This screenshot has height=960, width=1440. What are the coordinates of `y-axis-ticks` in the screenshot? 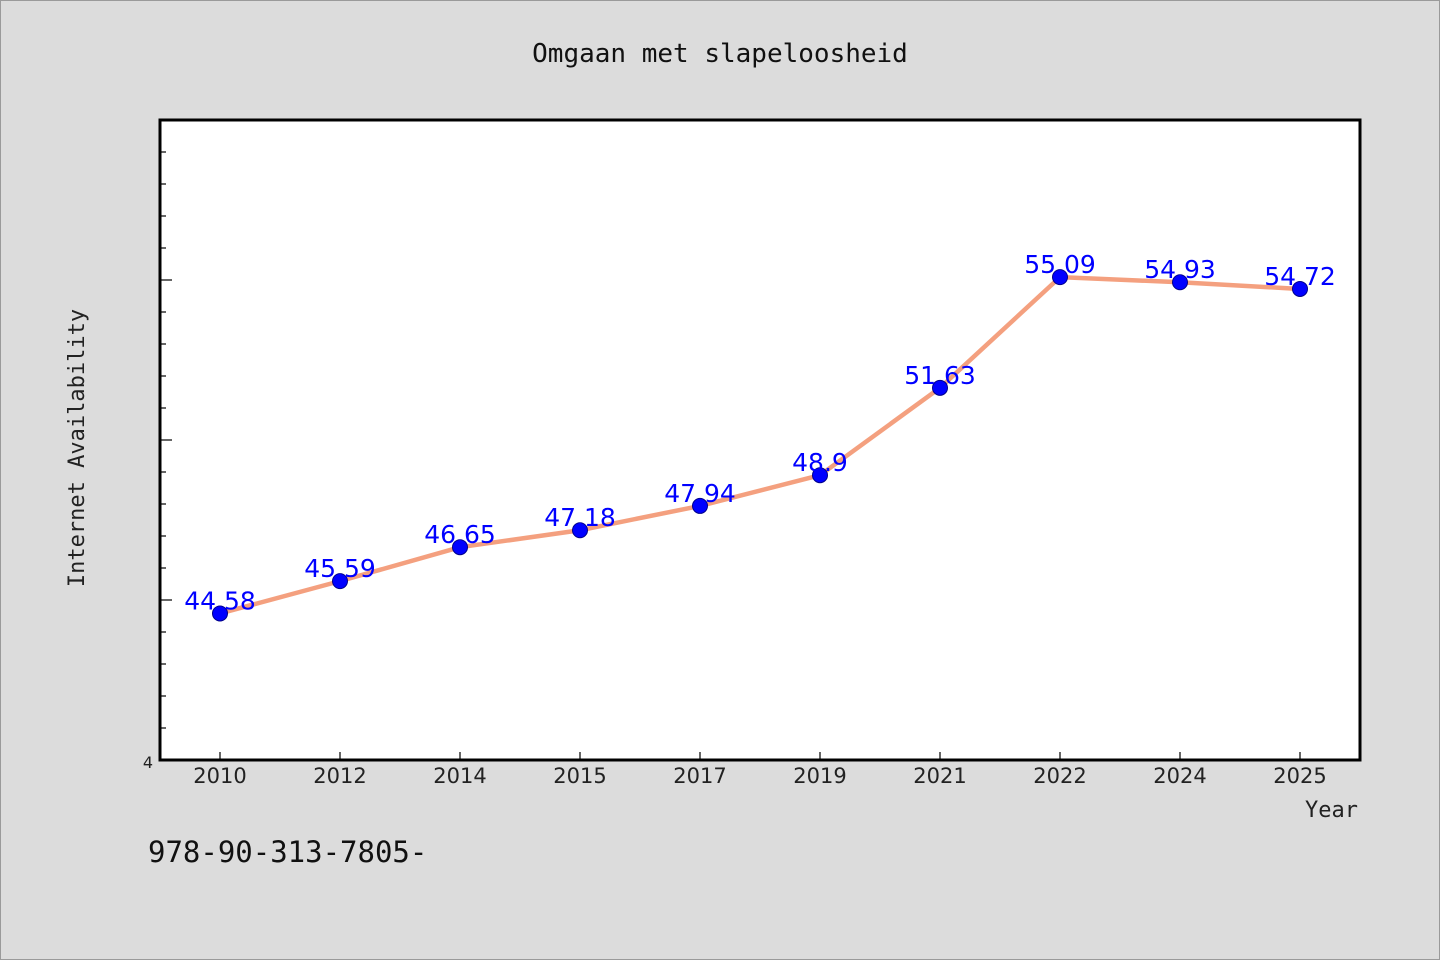 It's located at (166, 440).